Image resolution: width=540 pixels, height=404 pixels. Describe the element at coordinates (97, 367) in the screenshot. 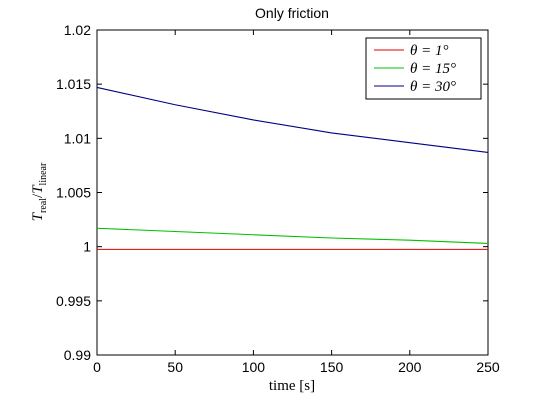

I see `x-tick-label: 0` at that location.